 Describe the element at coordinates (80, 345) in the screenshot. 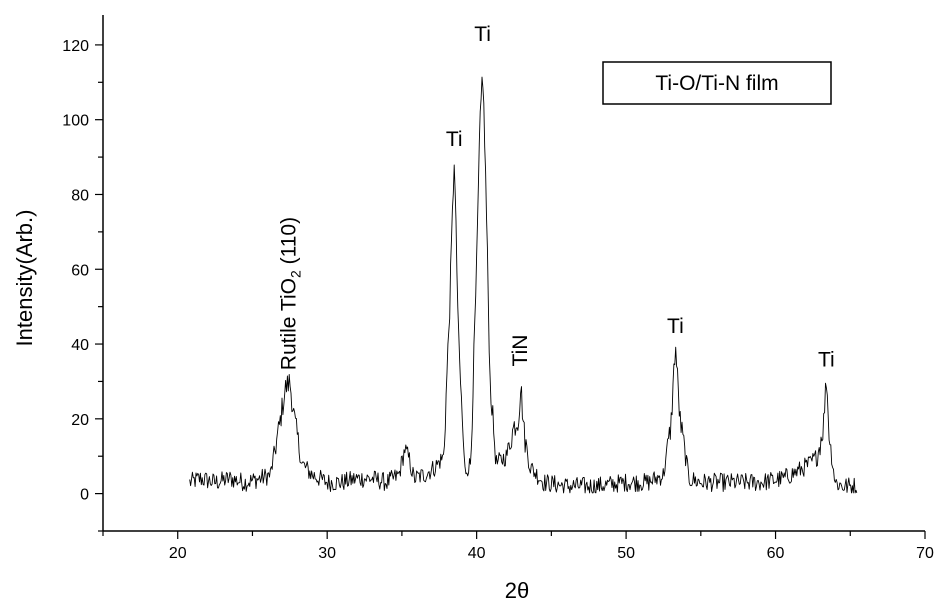

I see `y-tick-label: 40` at that location.